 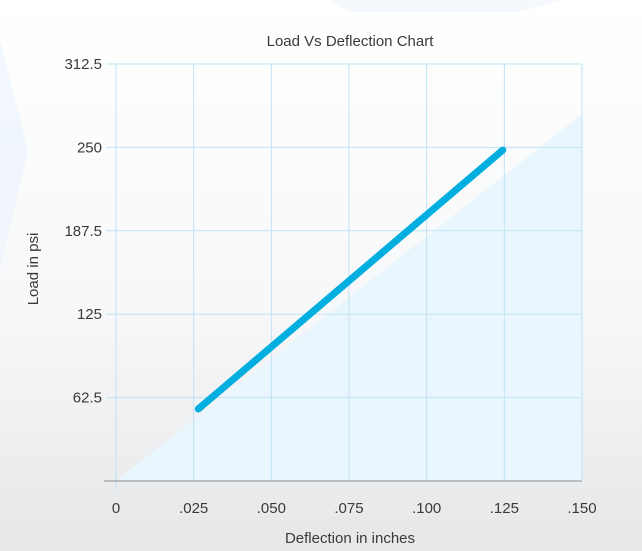 What do you see at coordinates (83, 64) in the screenshot?
I see `y-tick-label: 312.5` at bounding box center [83, 64].